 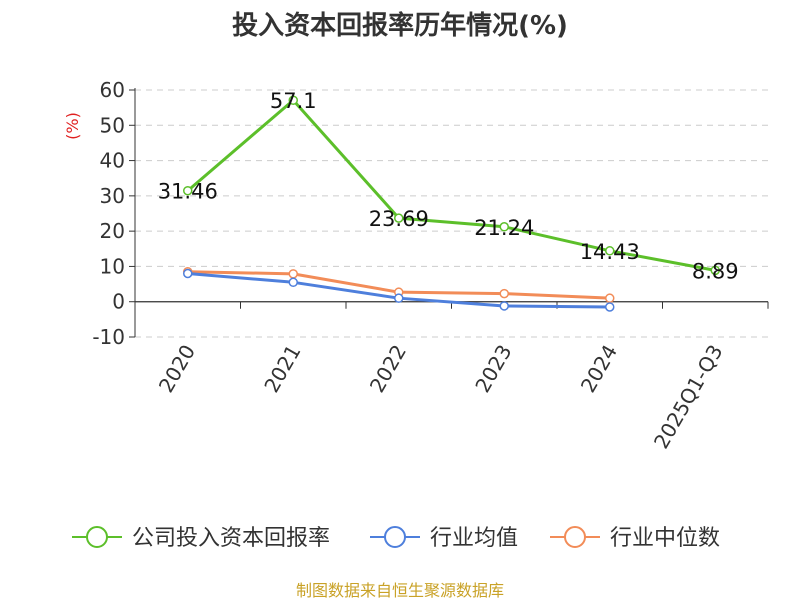 I want to click on x-tick-label: 2025Q1-Q3, so click(x=688, y=397).